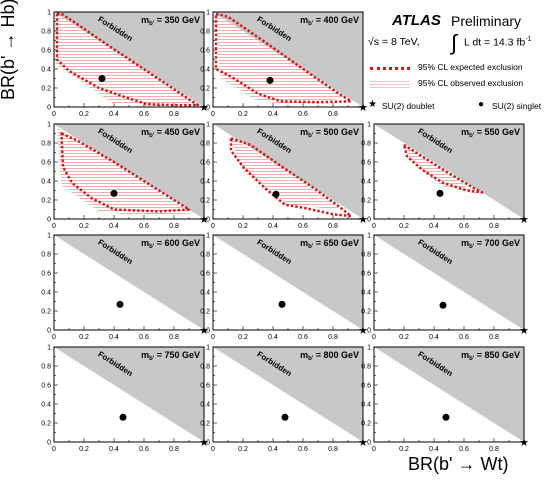  I want to click on x-axis-label: BR(b' → Wt), so click(458, 464).